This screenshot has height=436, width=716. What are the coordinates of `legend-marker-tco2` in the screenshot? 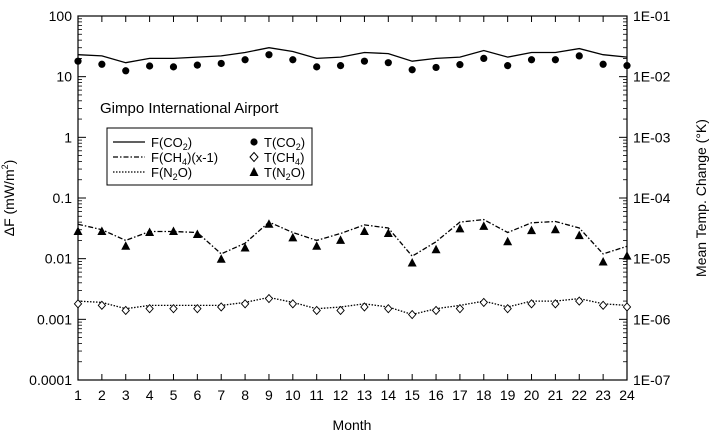 It's located at (254, 142).